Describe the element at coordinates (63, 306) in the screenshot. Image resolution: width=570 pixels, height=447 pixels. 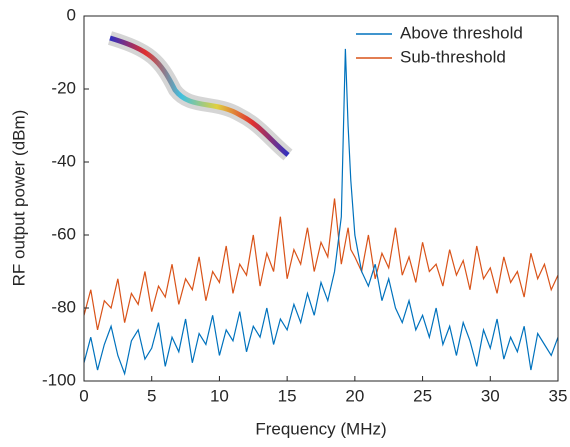
I see `y-tick-label: -80` at that location.